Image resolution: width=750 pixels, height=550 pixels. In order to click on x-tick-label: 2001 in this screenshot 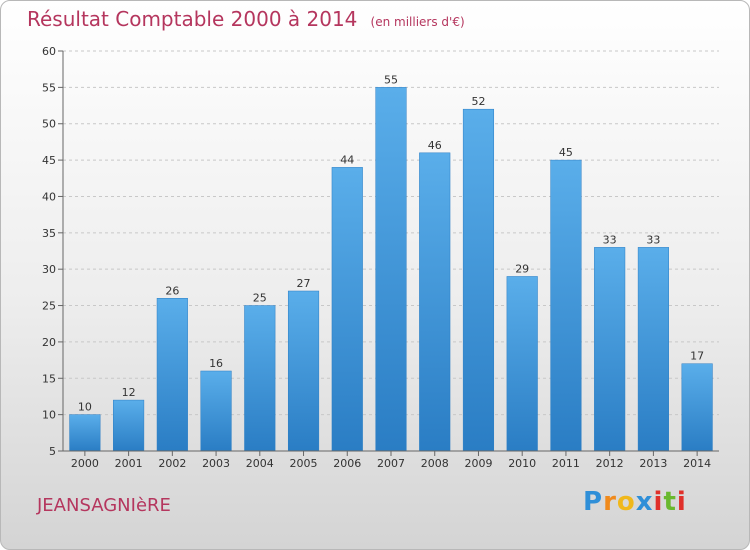, I will do `click(129, 463)`.